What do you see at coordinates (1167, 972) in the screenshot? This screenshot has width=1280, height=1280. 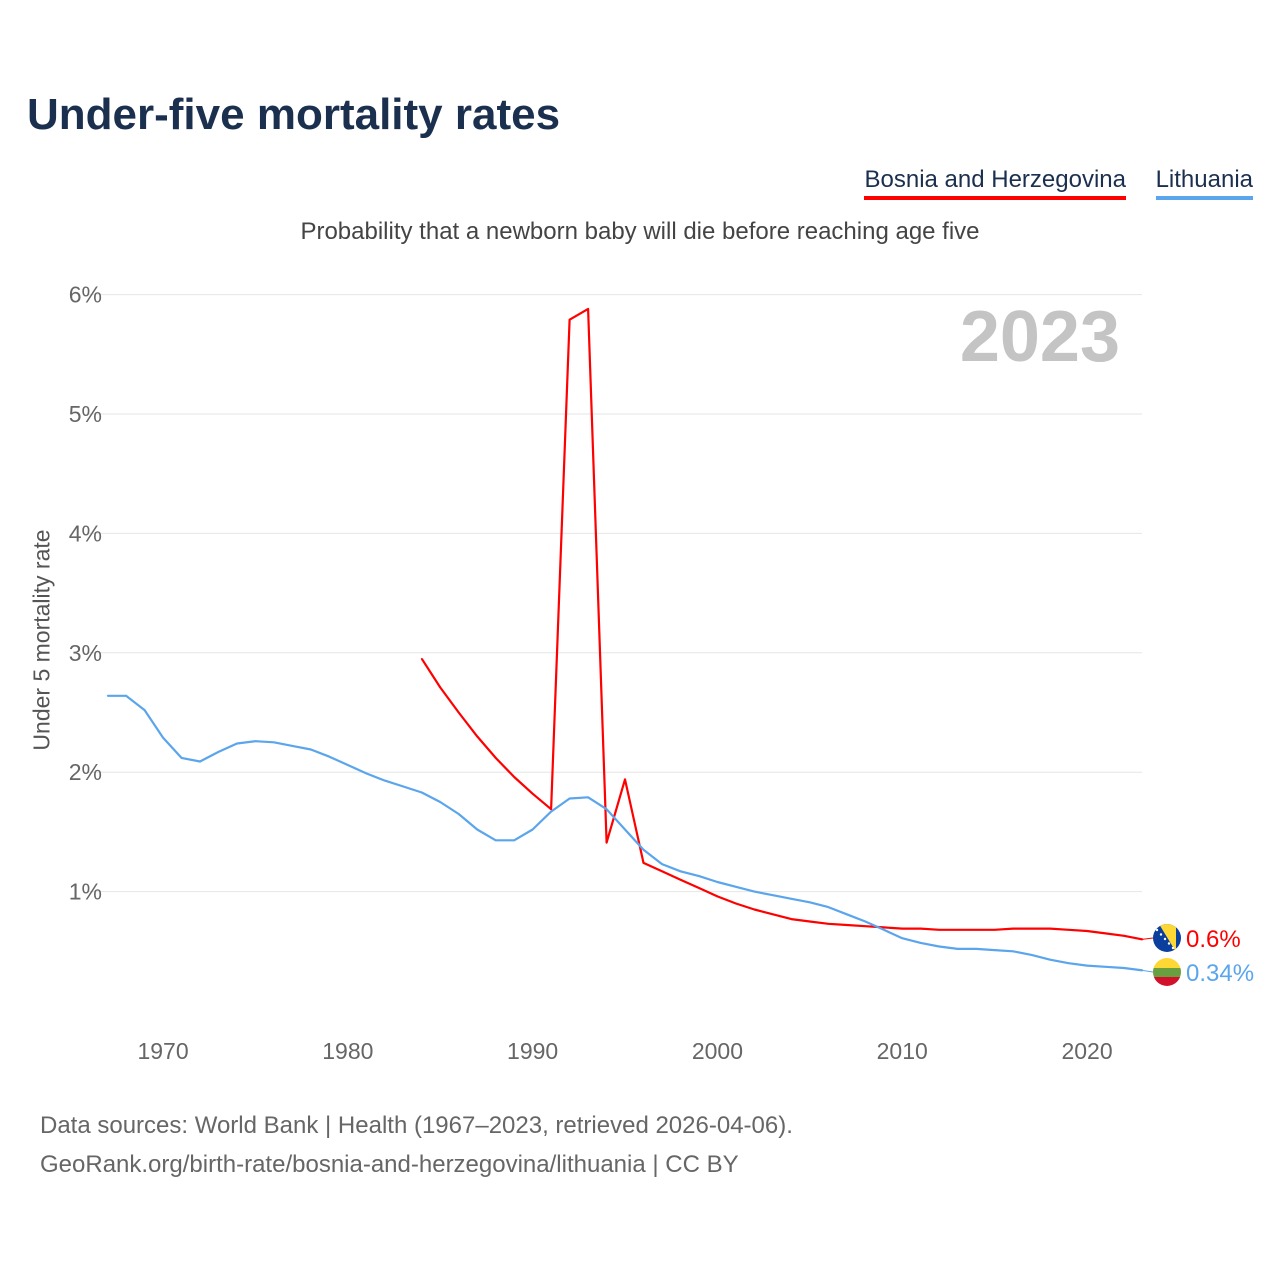 I see `lithuania-flag-icon` at bounding box center [1167, 972].